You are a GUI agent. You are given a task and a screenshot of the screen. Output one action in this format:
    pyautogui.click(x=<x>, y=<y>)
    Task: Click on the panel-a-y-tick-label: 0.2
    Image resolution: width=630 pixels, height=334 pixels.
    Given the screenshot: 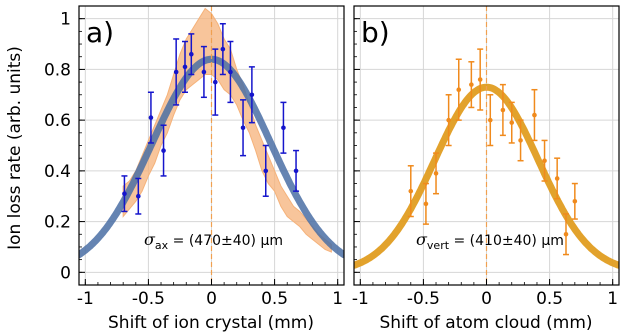 What is the action you would take?
    pyautogui.click(x=57, y=223)
    